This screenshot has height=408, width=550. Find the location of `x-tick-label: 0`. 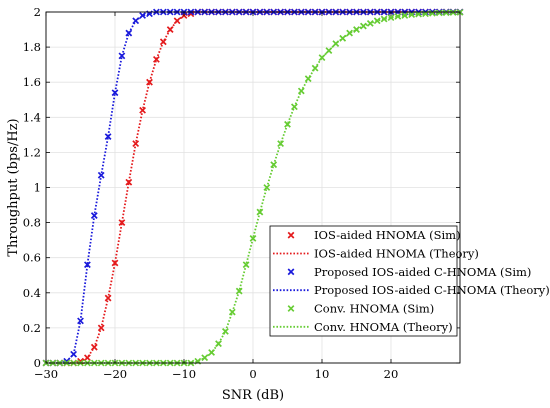

x-tick-label: 0 is located at coordinates (252, 374).